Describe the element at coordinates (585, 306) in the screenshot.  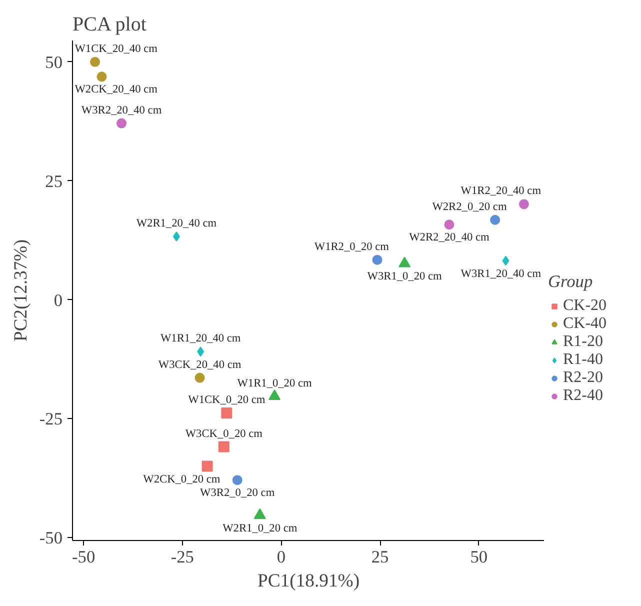
I see `legend-label: CK-20` at that location.